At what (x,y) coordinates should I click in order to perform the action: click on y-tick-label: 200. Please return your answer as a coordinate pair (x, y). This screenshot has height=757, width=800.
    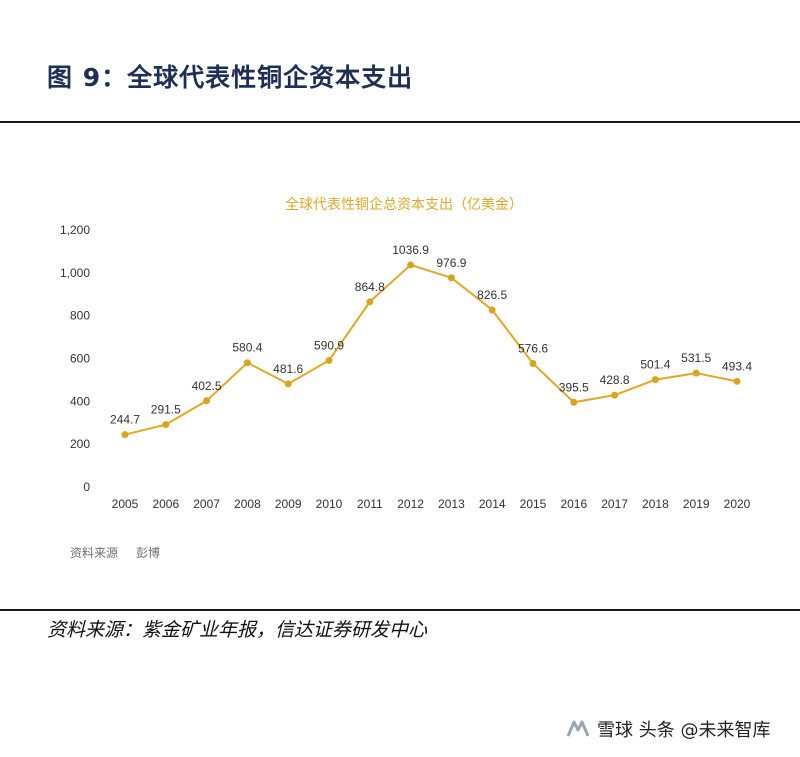
    Looking at the image, I should click on (80, 444).